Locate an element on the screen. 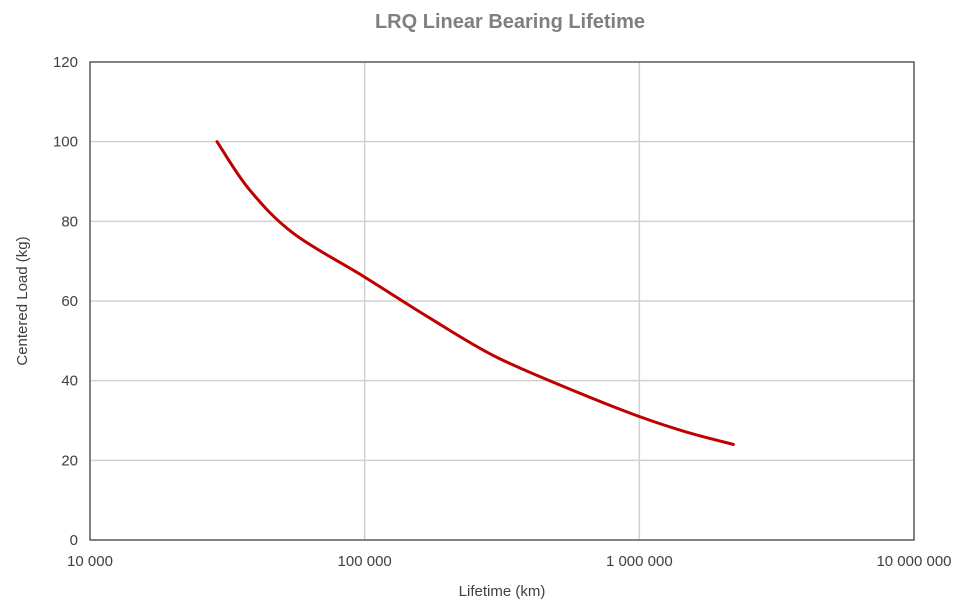  chart-title: LRQ Linear Bearing Lifetime is located at coordinates (510, 22).